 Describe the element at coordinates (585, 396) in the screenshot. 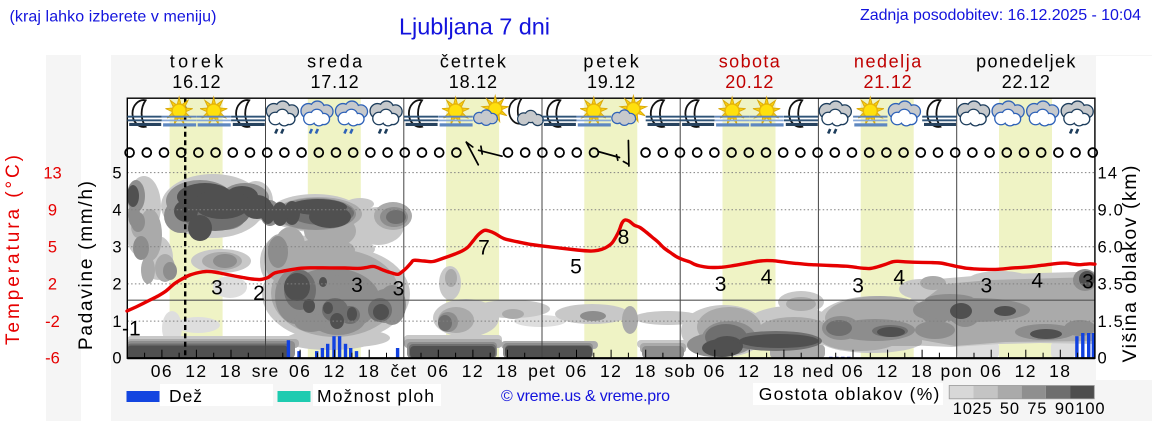

I see `svg-text: © vreme.us & vreme.pro` at that location.